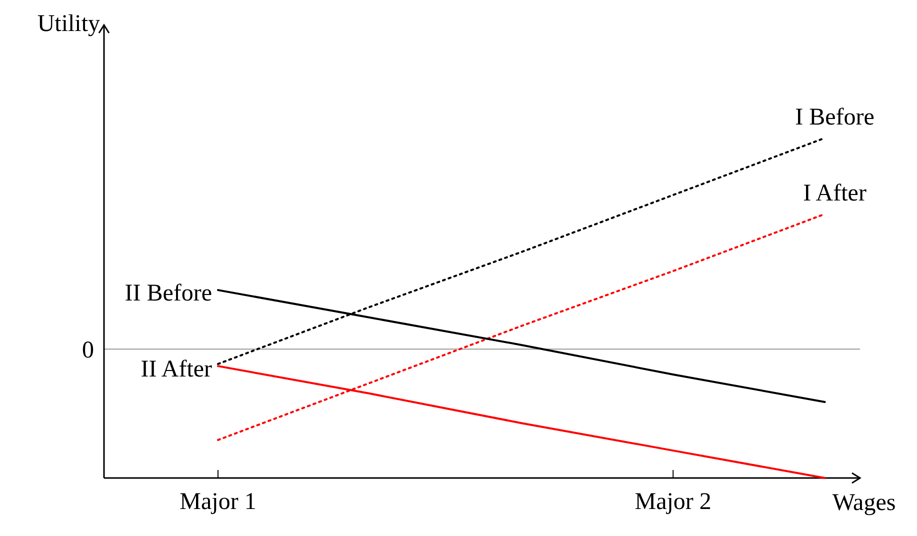 The image size is (917, 536). What do you see at coordinates (834, 193) in the screenshot?
I see `series-label: I After` at bounding box center [834, 193].